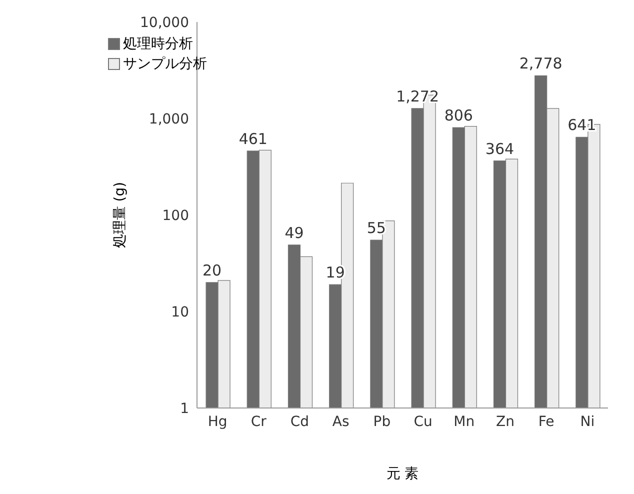 The height and width of the screenshot is (494, 634). Describe the element at coordinates (499, 149) in the screenshot. I see `data-label: 364` at that location.